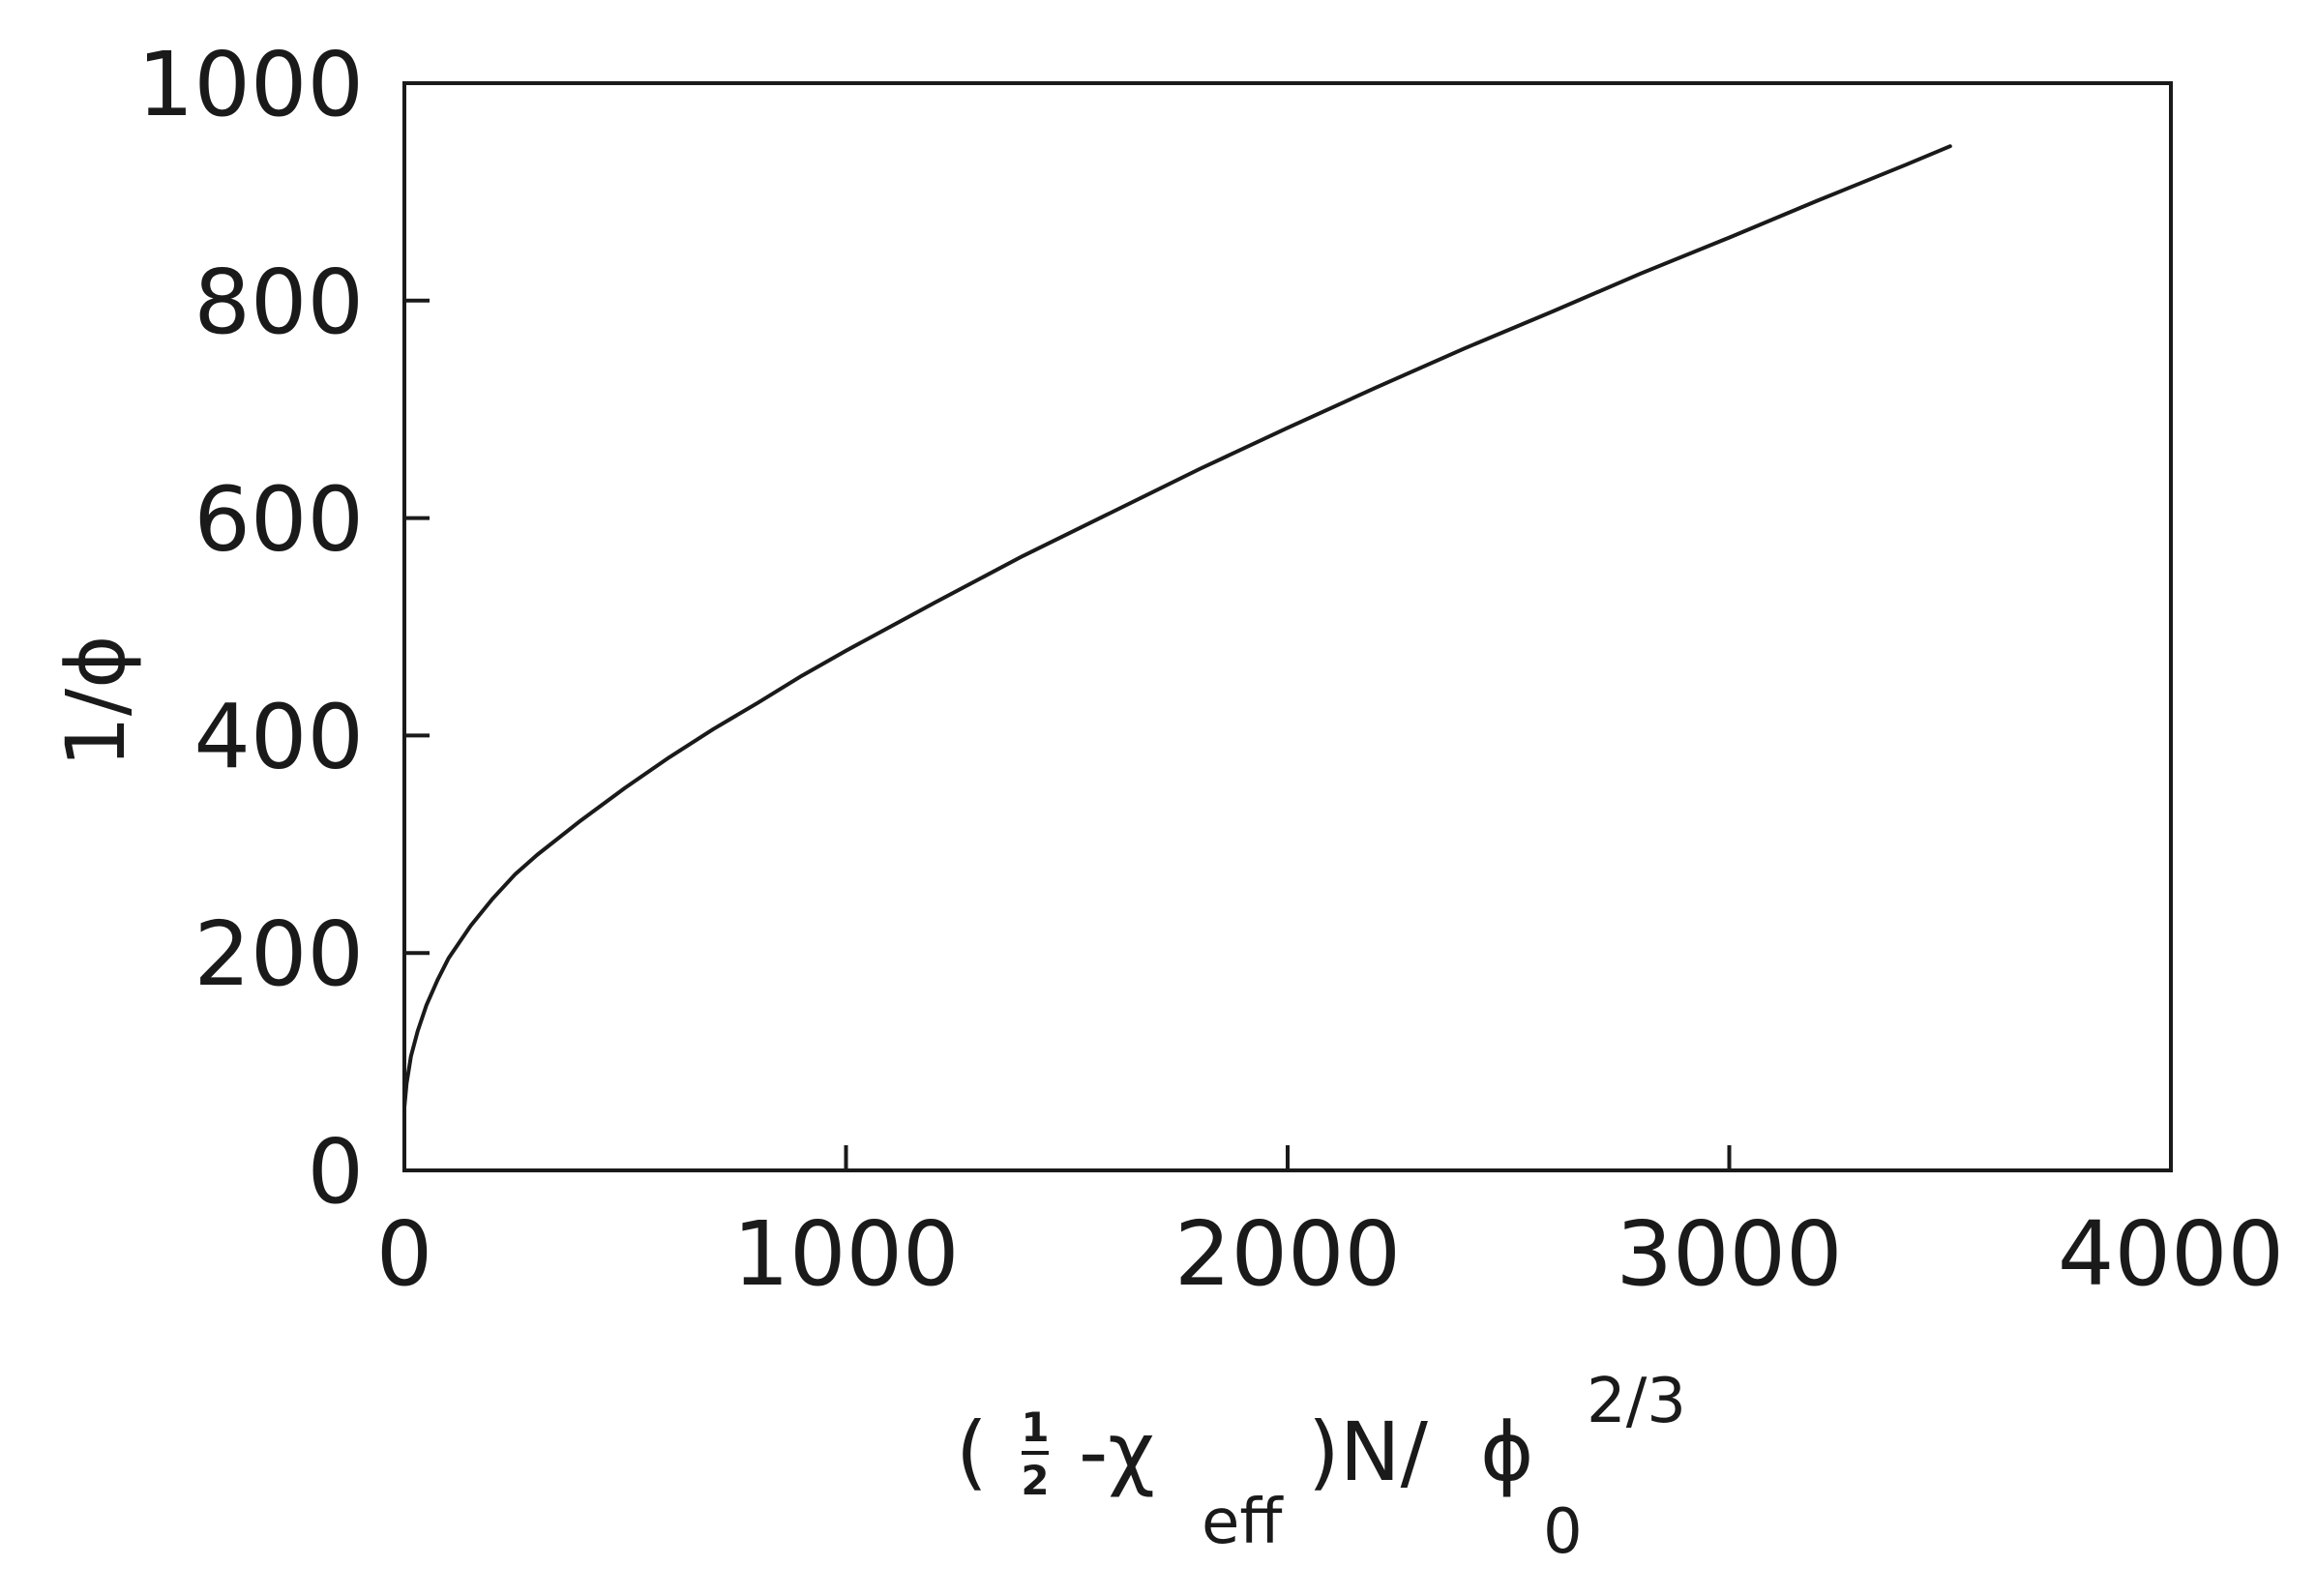 Image resolution: width=2316 pixels, height=1596 pixels. What do you see at coordinates (1035, 1427) in the screenshot?
I see `x-label-fraction-numerator: 1` at bounding box center [1035, 1427].